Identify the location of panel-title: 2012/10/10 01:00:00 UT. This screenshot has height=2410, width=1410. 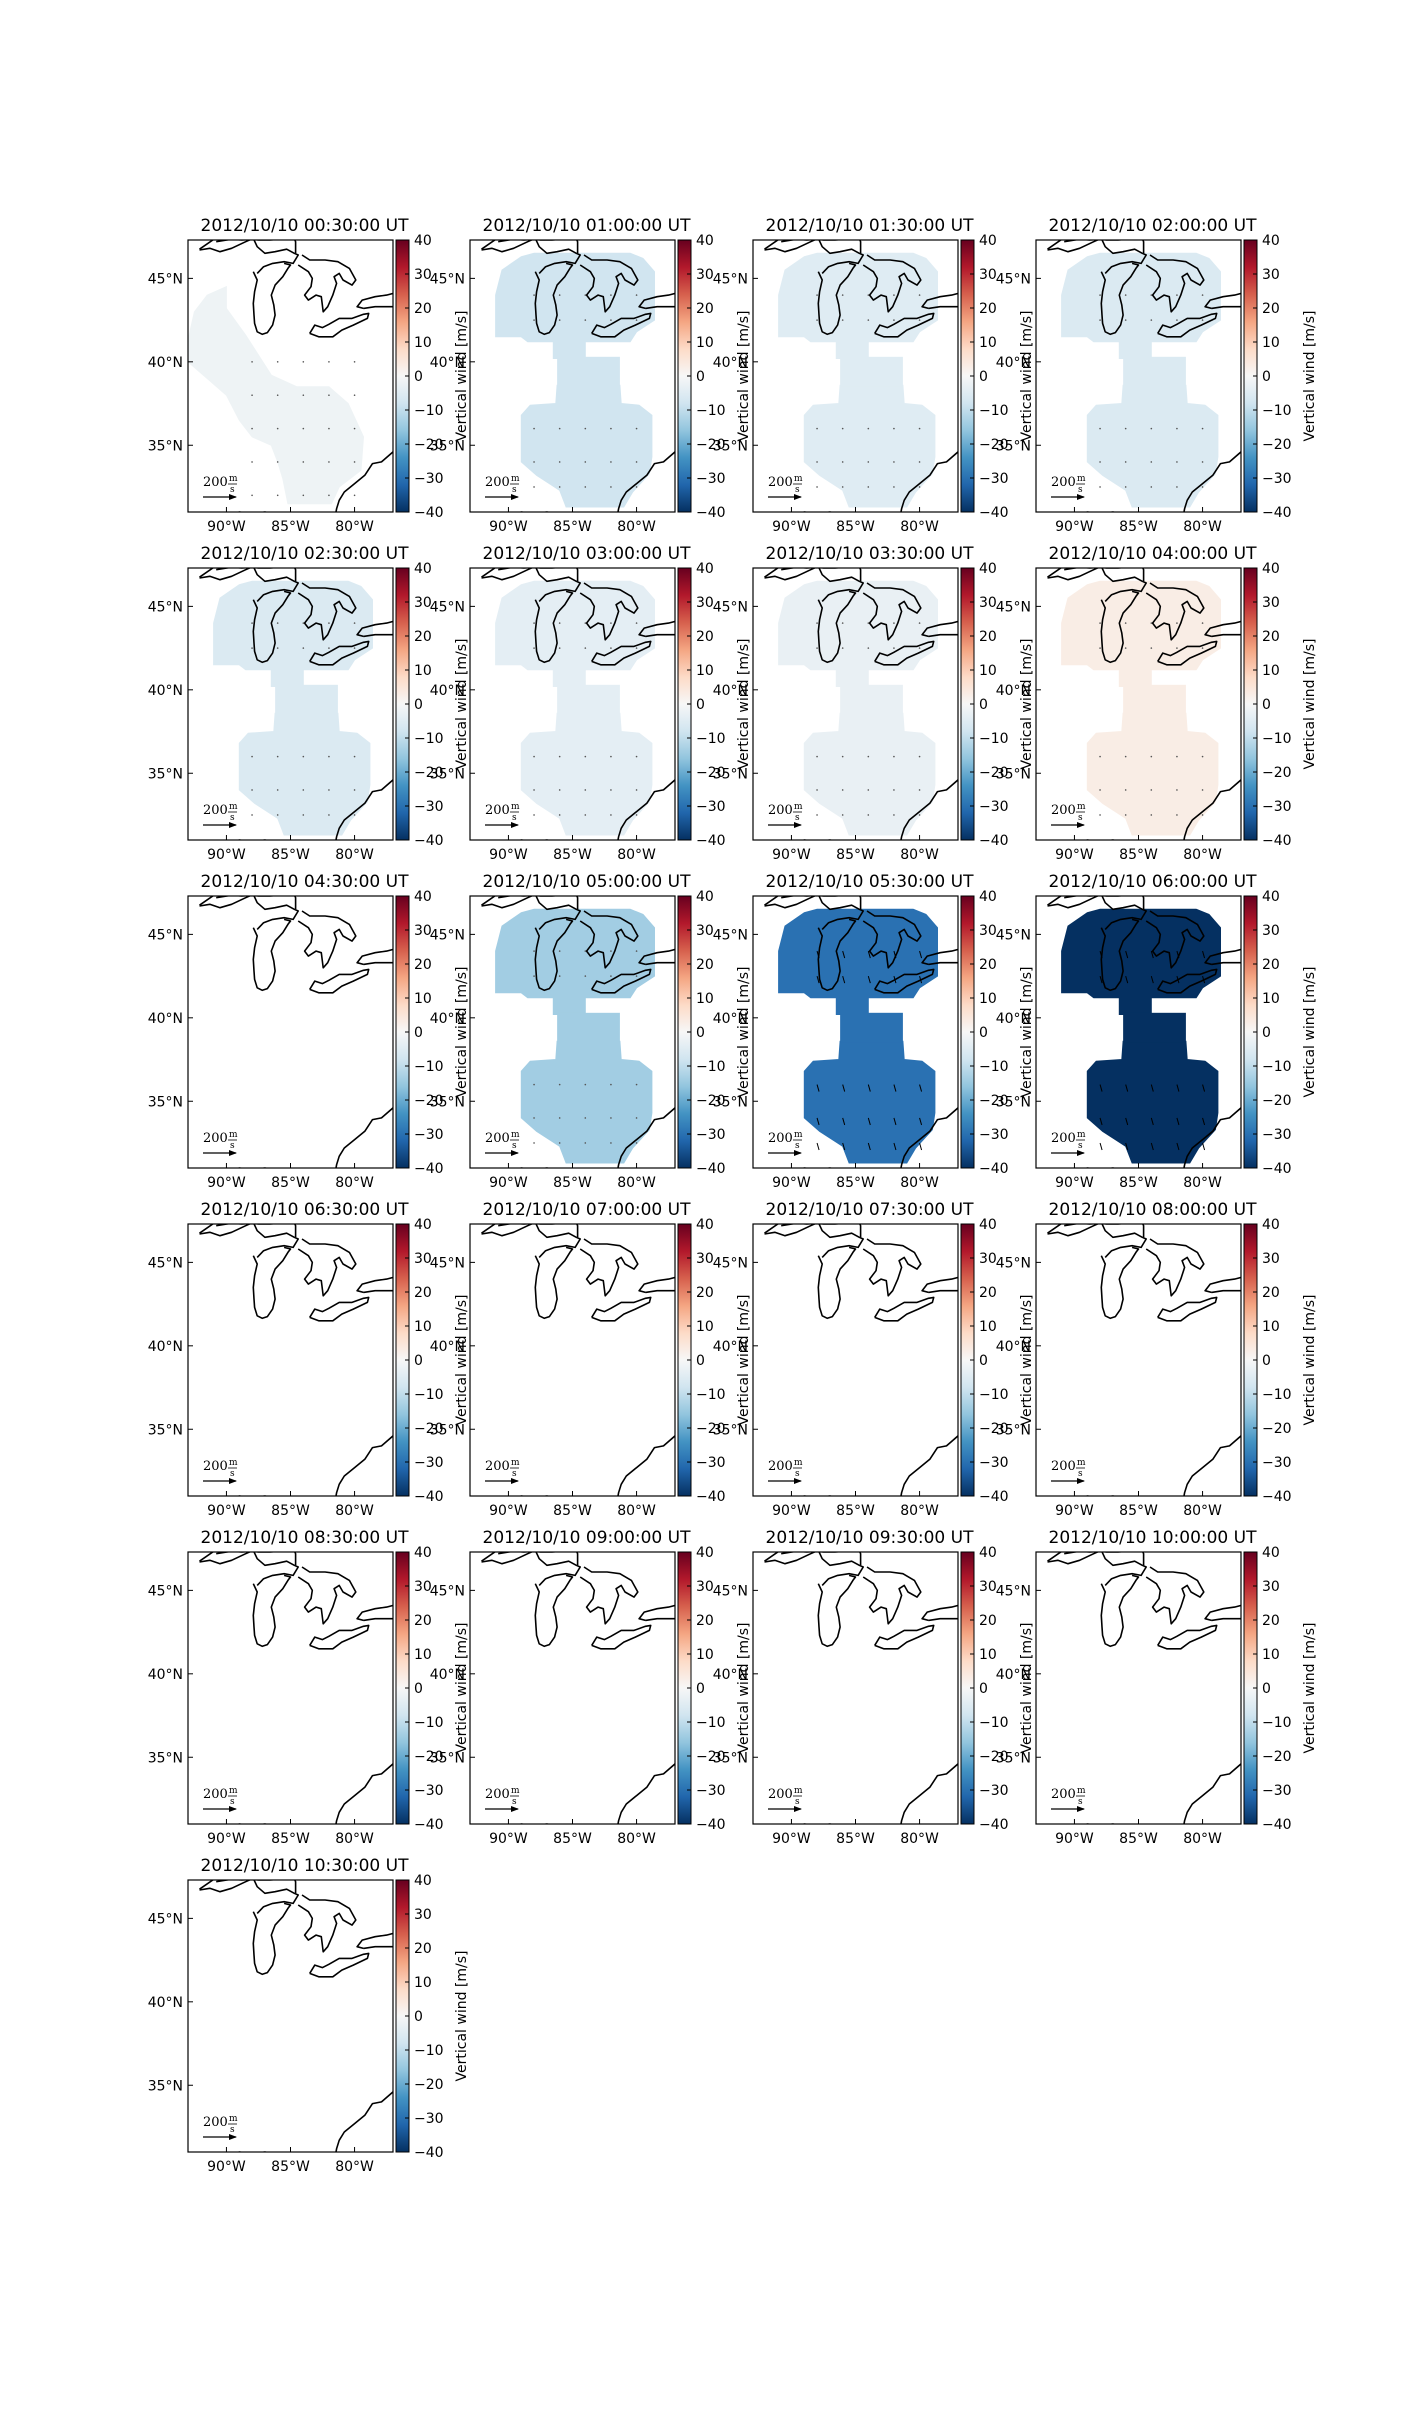
(587, 226).